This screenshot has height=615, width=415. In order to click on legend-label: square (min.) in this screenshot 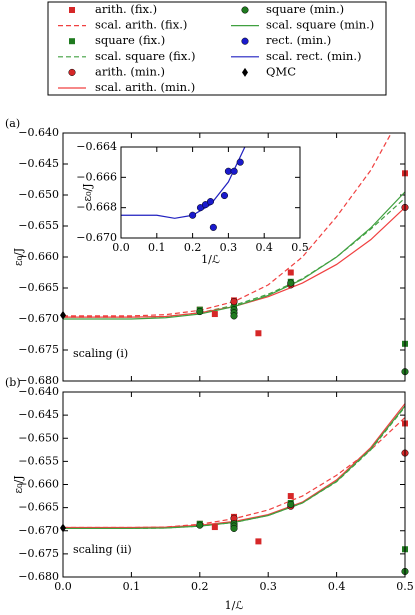, I will do `click(305, 9)`.